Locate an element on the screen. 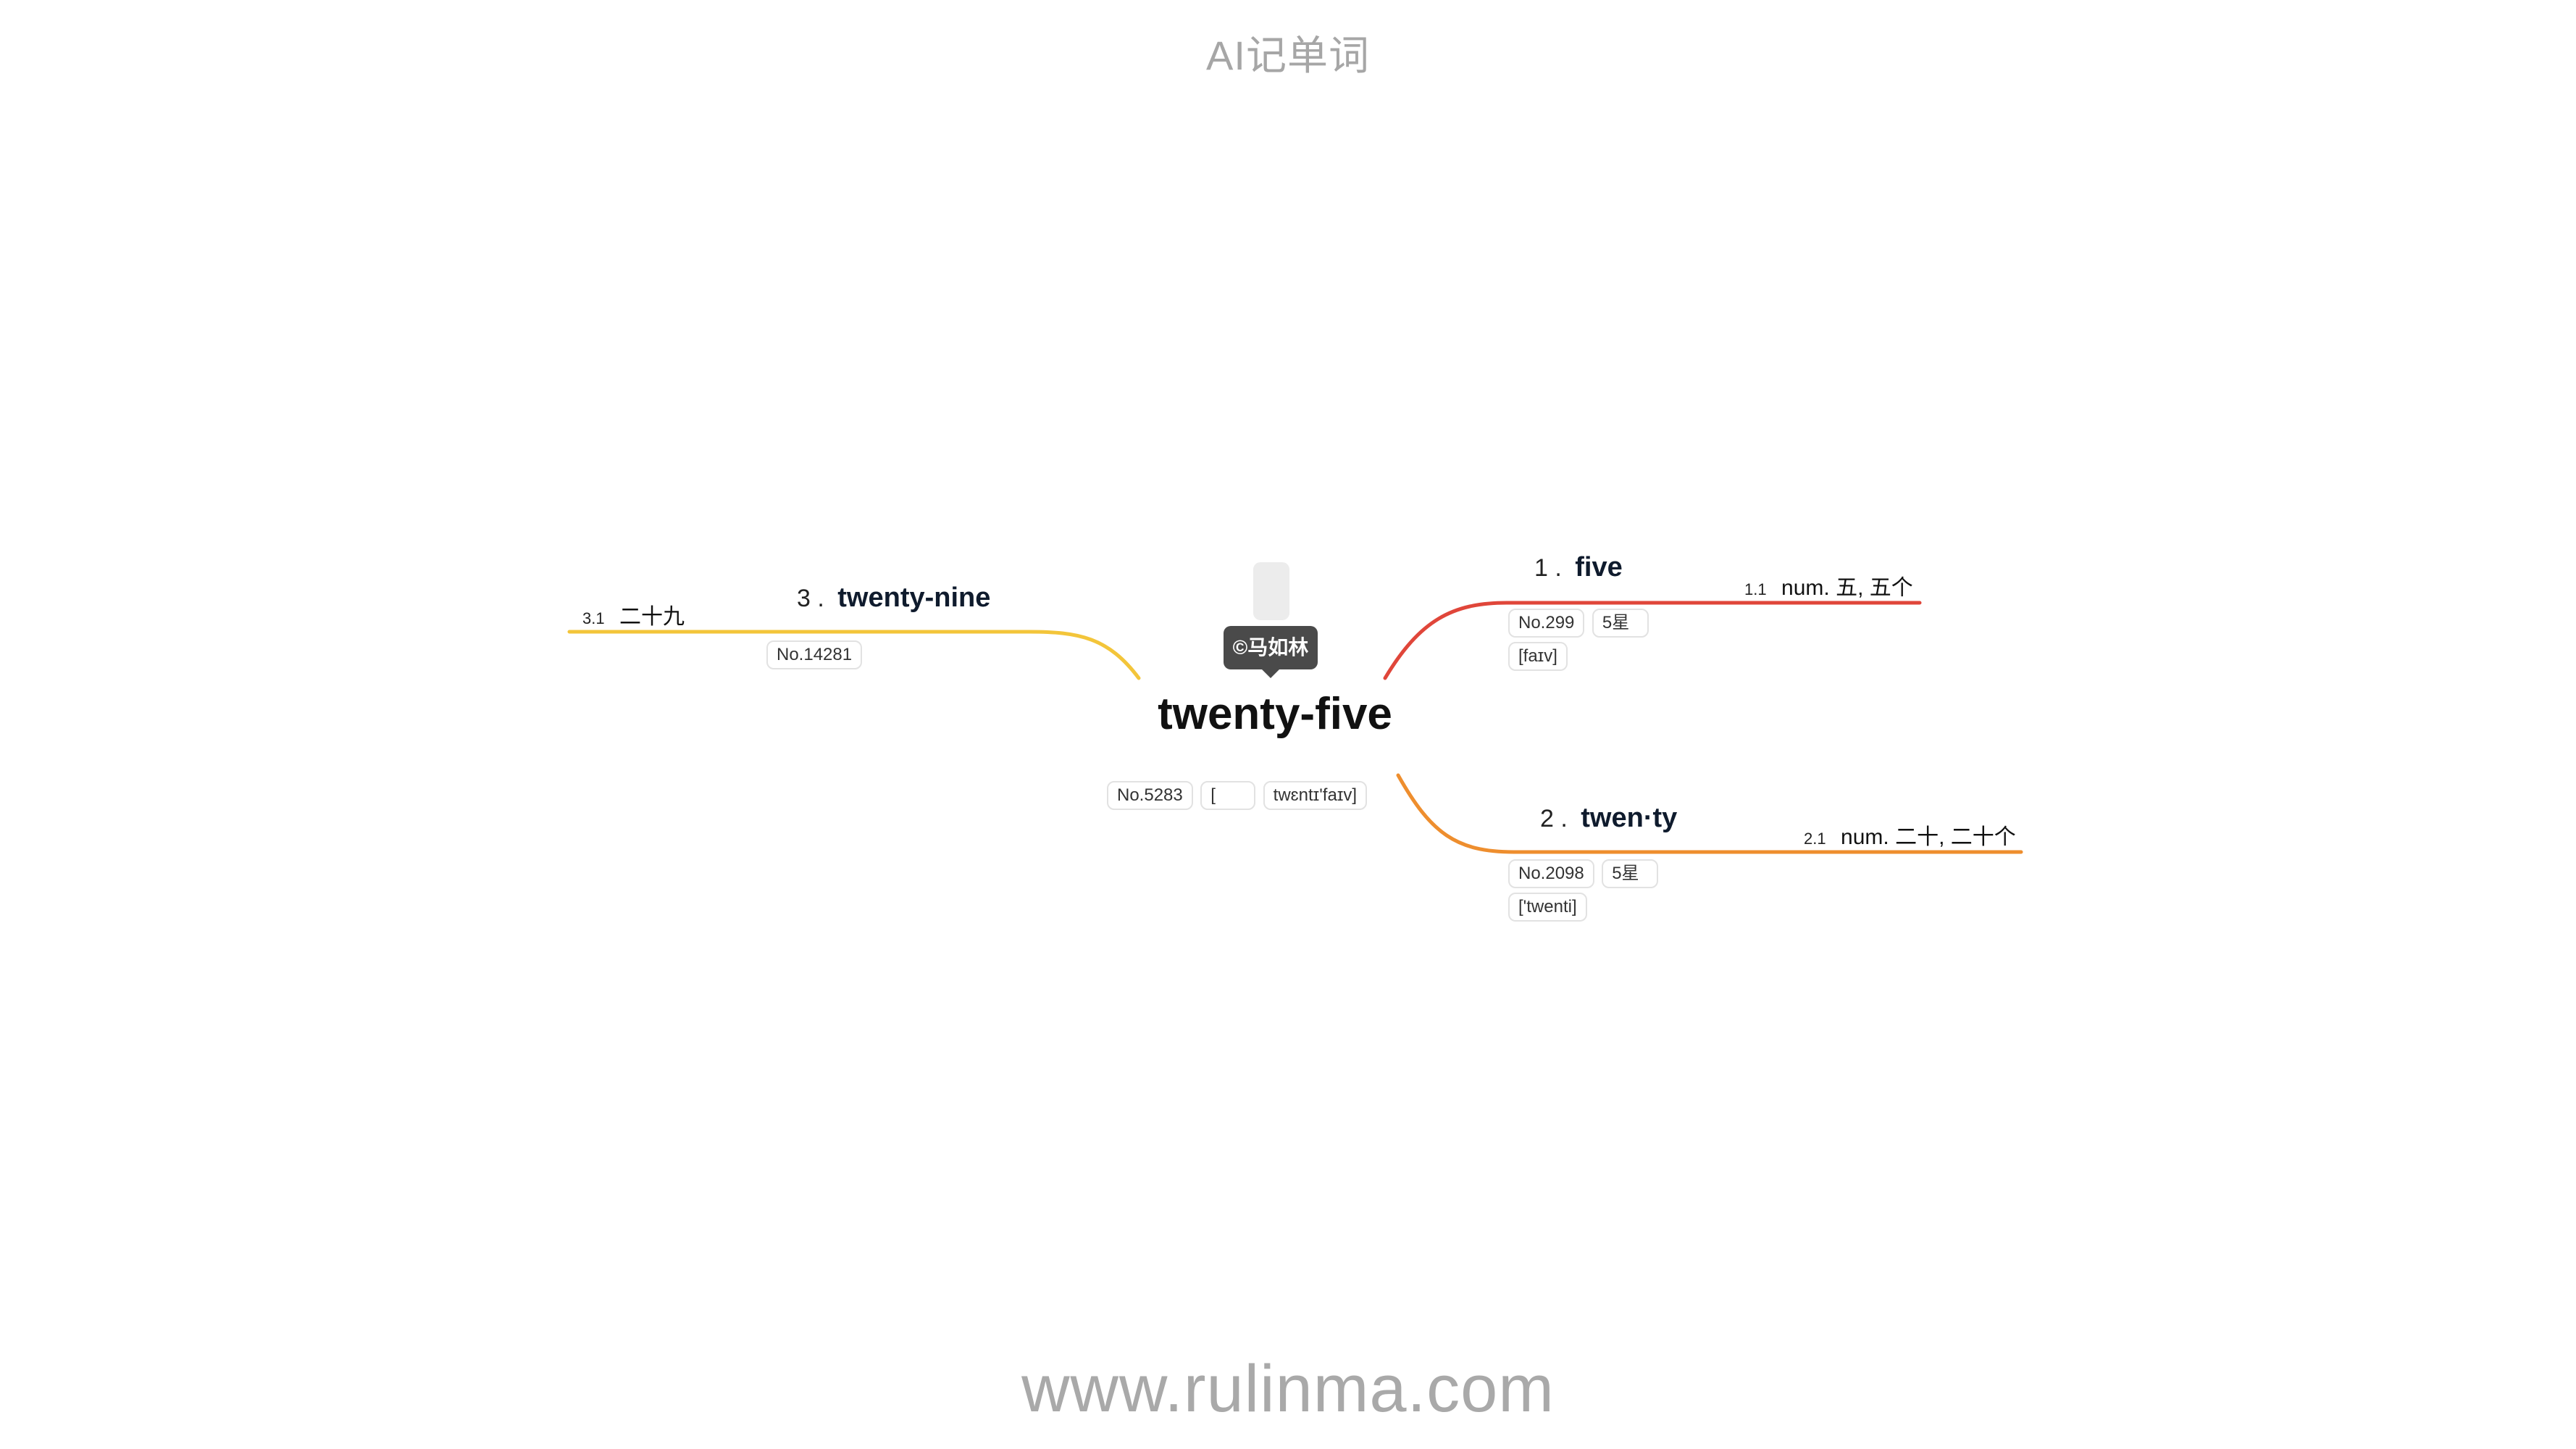  branch-2-meaning: 2.1 num. 二十, 二十个 is located at coordinates (1910, 835).